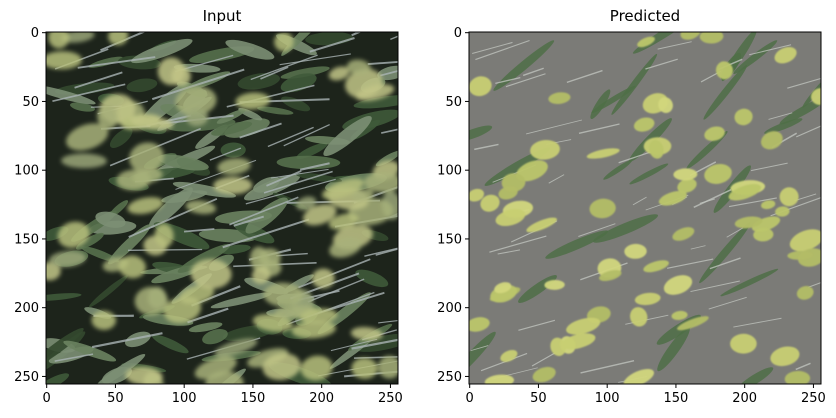 The image size is (836, 418). I want to click on predicted-panel-title: Predicted, so click(645, 16).